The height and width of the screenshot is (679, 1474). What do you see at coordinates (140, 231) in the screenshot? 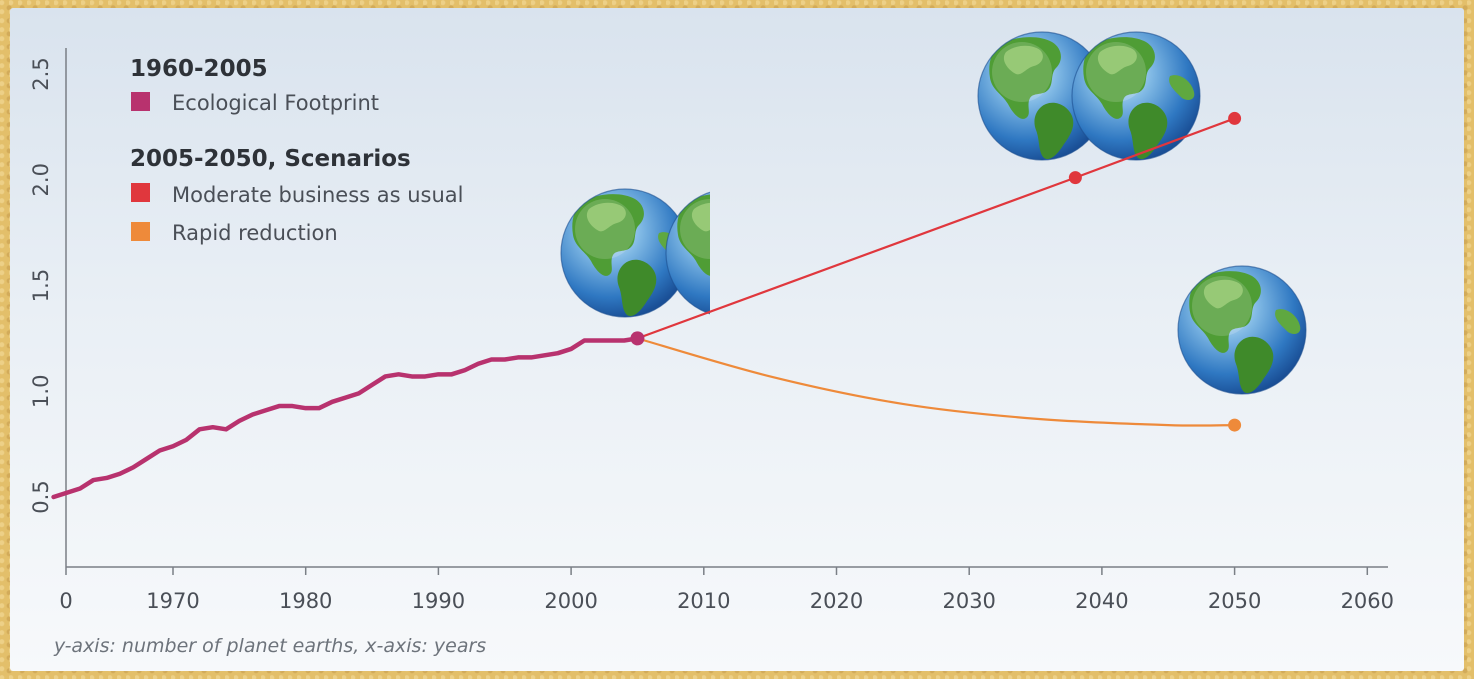
I see `legend-swatch-rapid-reduction` at bounding box center [140, 231].